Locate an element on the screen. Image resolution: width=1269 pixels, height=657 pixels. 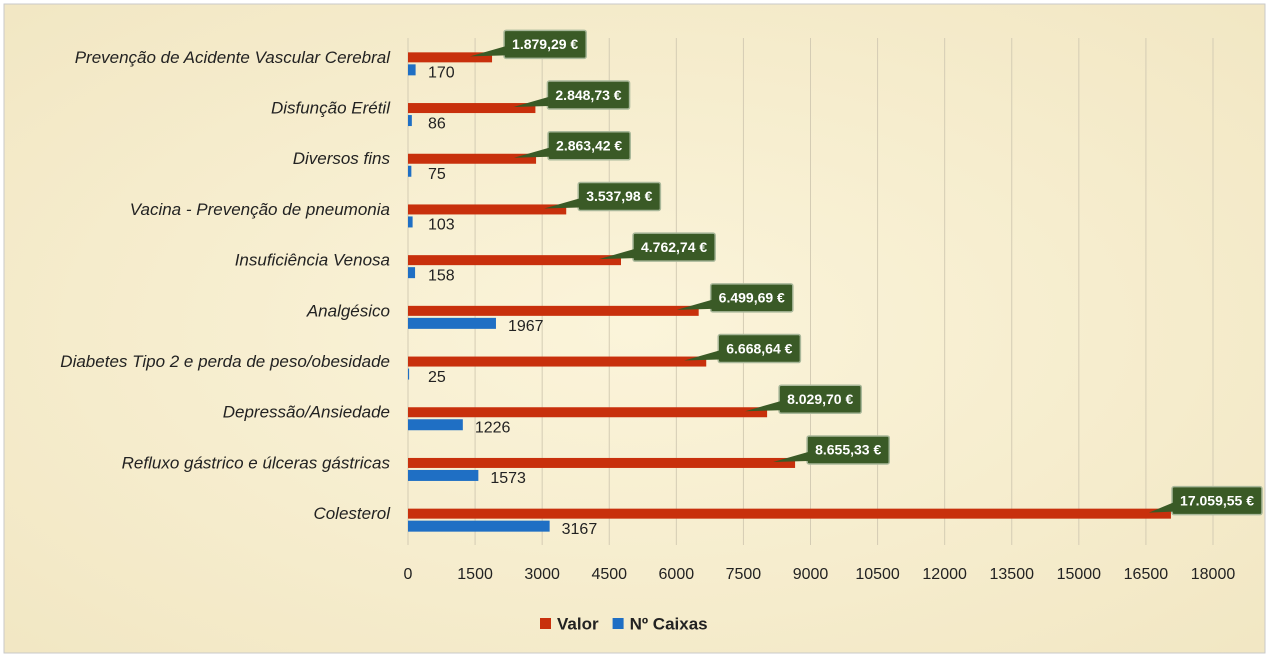
value-label: 4.762,74 € is located at coordinates (674, 247).